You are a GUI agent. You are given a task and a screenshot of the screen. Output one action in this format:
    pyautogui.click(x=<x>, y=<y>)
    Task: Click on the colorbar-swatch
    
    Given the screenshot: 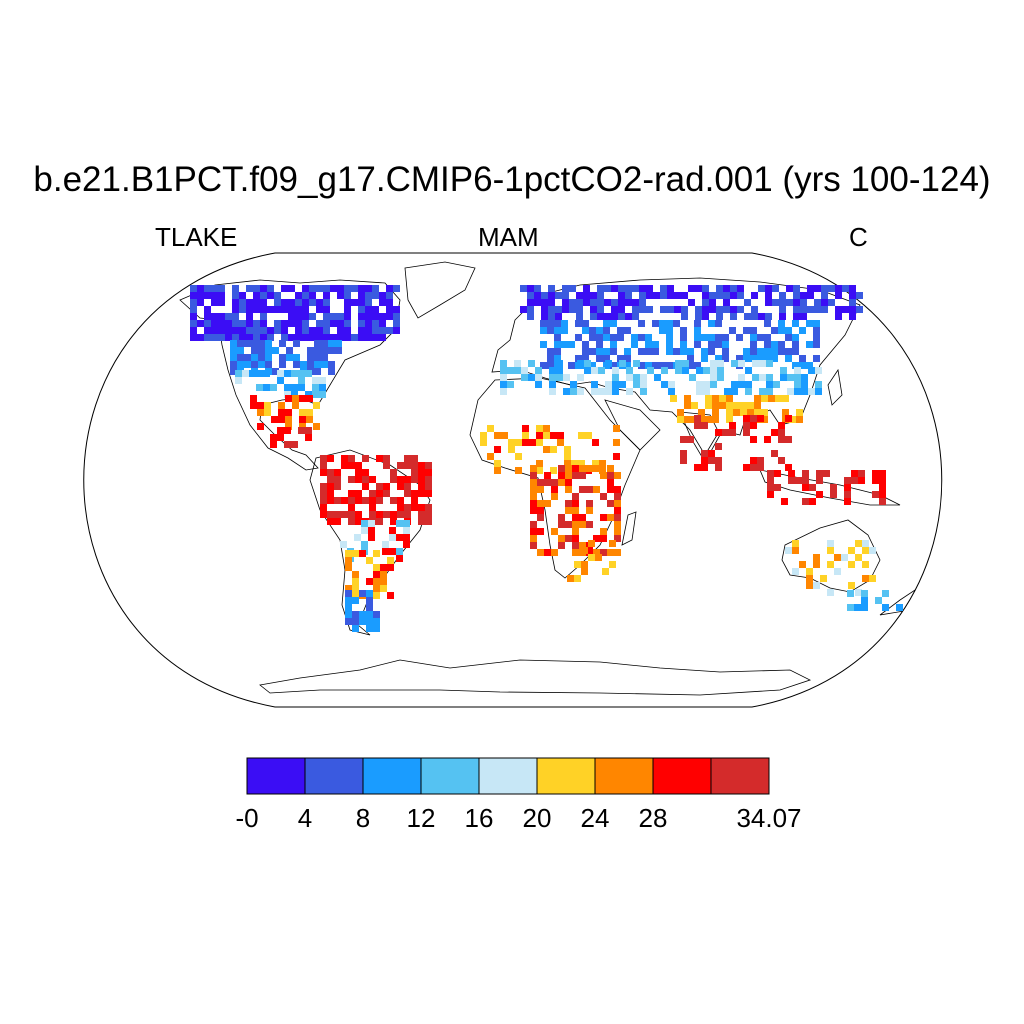 What is the action you would take?
    pyautogui.click(x=392, y=776)
    